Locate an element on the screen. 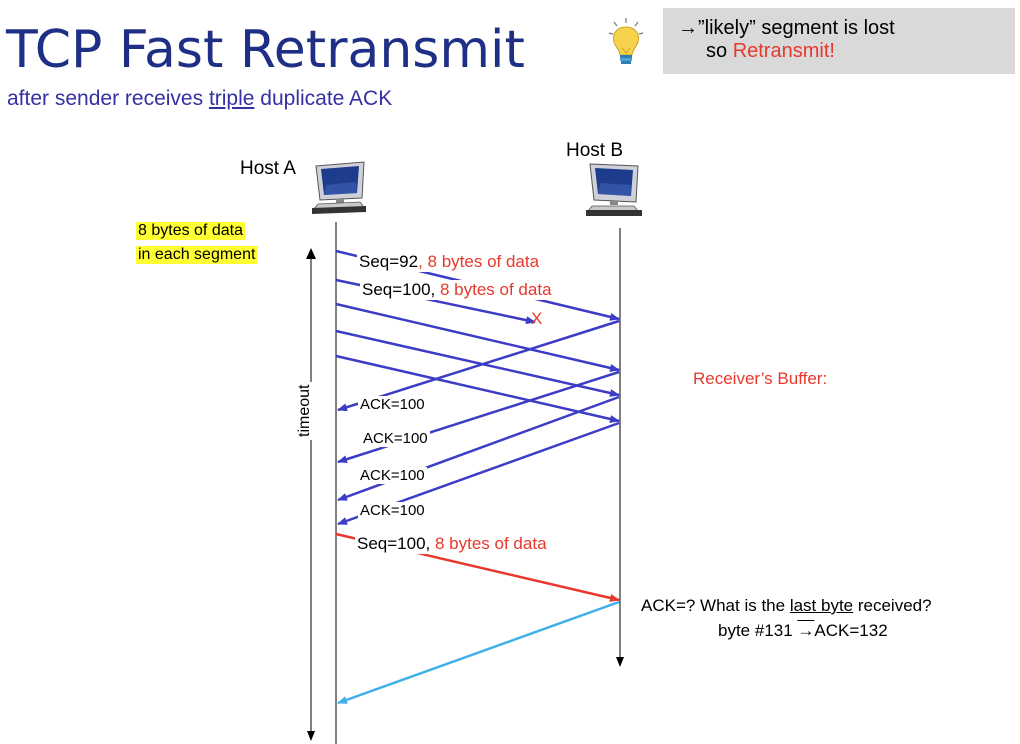  note-line-2: in each segment is located at coordinates (197, 255).